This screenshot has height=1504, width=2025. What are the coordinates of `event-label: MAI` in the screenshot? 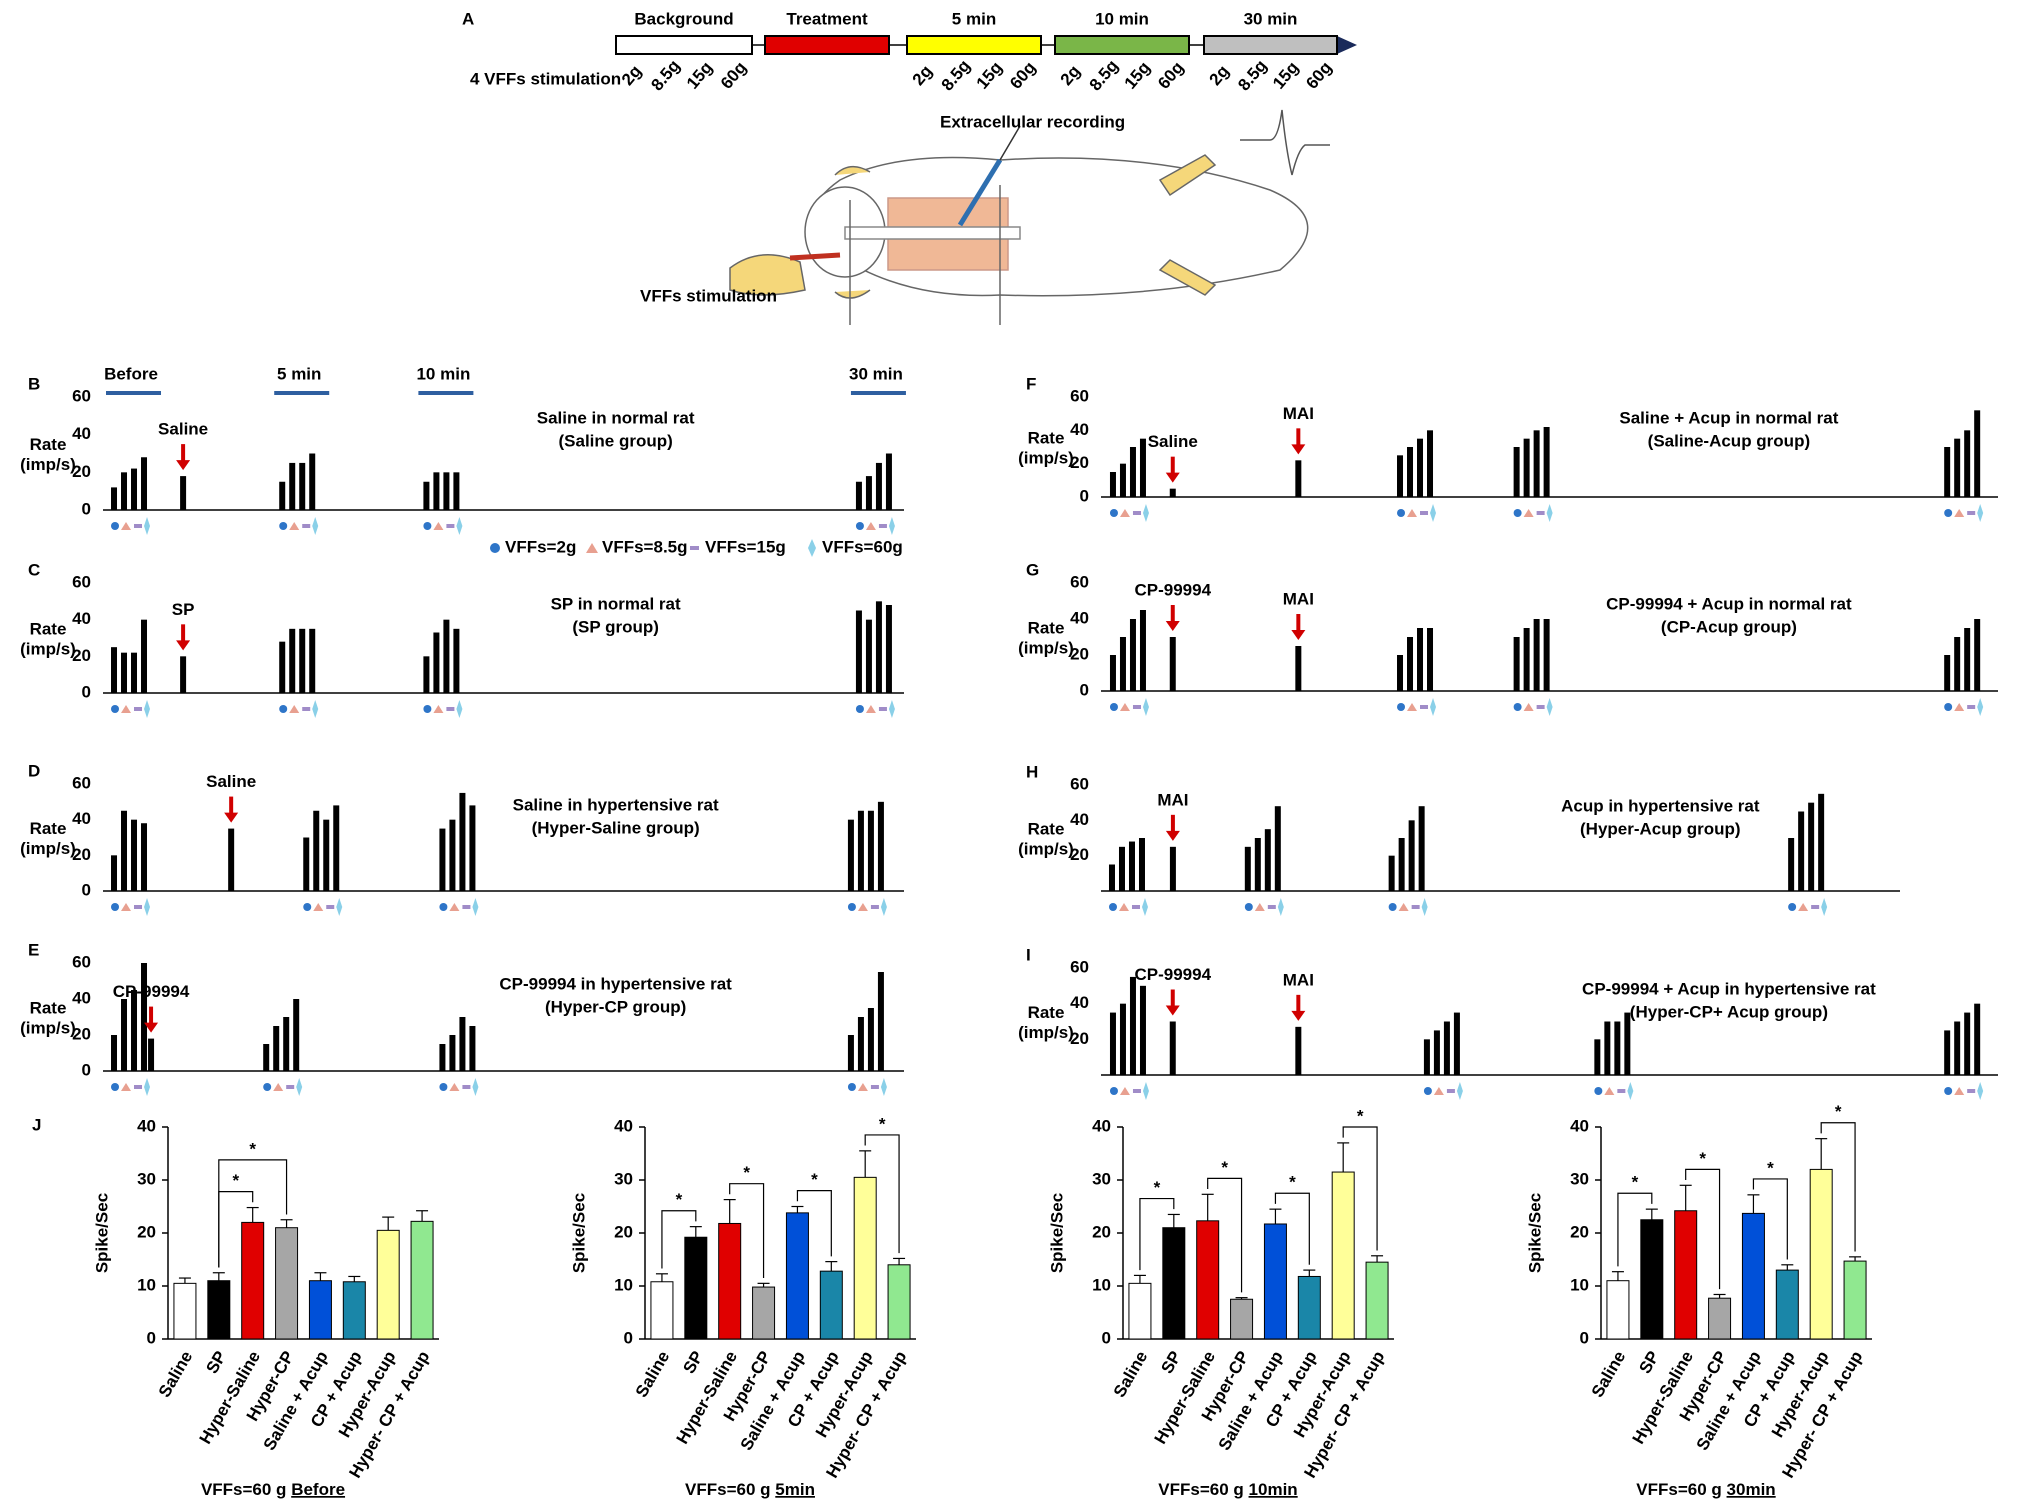 It's located at (1172, 799).